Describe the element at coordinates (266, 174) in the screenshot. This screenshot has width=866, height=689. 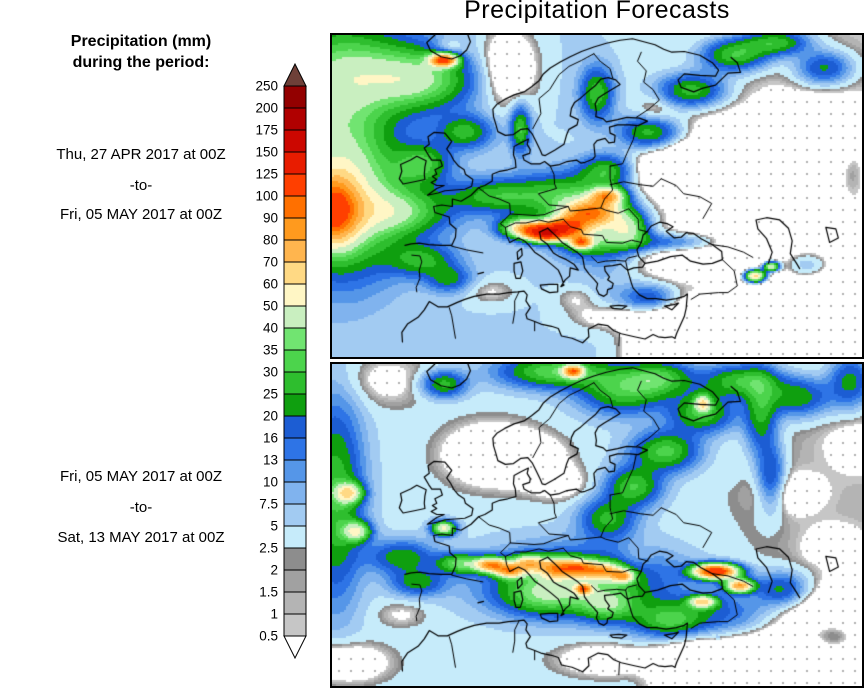
I see `colorbar-label: 125` at that location.